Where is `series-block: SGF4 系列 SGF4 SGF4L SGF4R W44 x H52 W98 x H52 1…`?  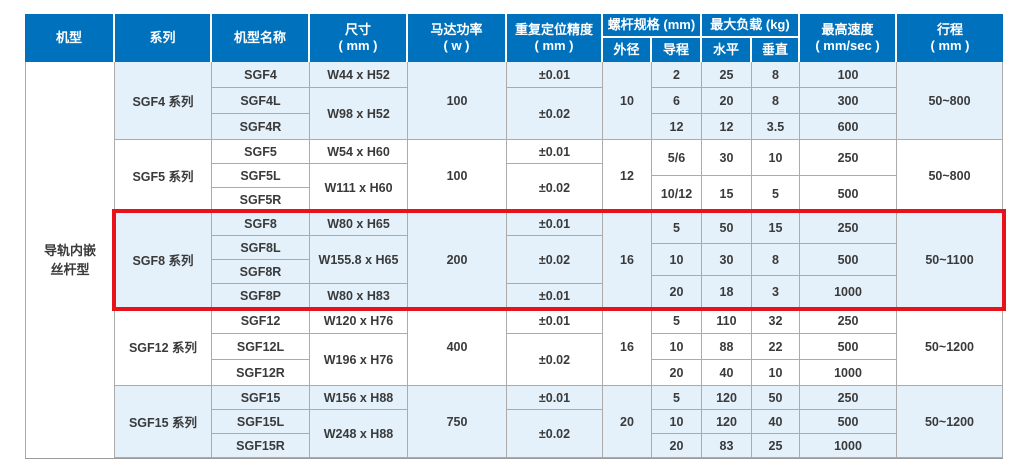
series-block: SGF4 系列 SGF4 SGF4L SGF4R W44 x H52 W98 x H52 1… is located at coordinates (559, 101).